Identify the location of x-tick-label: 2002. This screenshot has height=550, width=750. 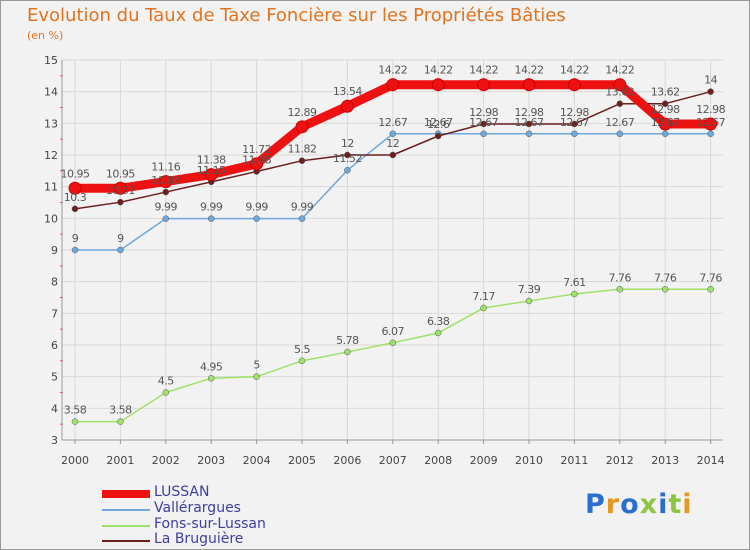
(166, 460).